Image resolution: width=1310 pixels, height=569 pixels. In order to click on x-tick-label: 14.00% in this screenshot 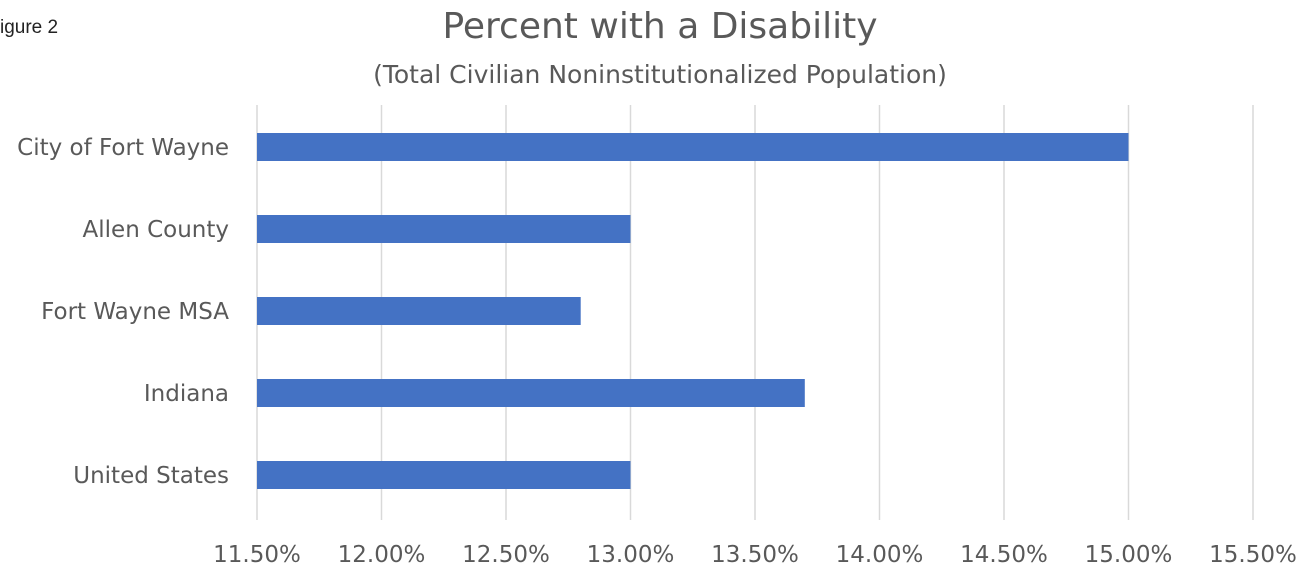, I will do `click(880, 555)`.